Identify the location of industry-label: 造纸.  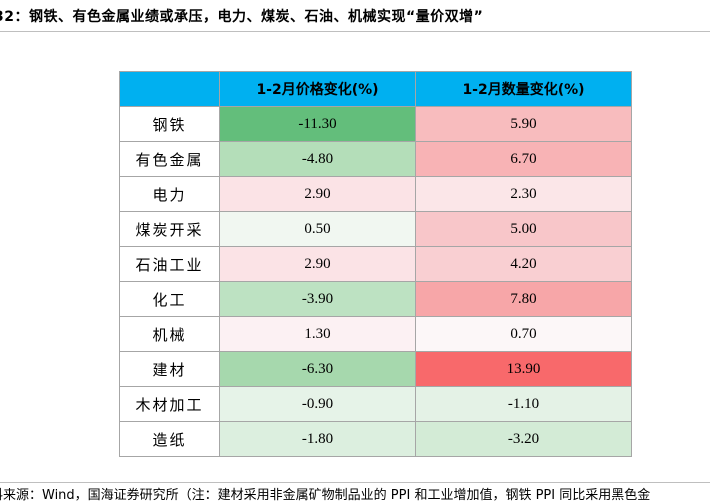
(169, 439).